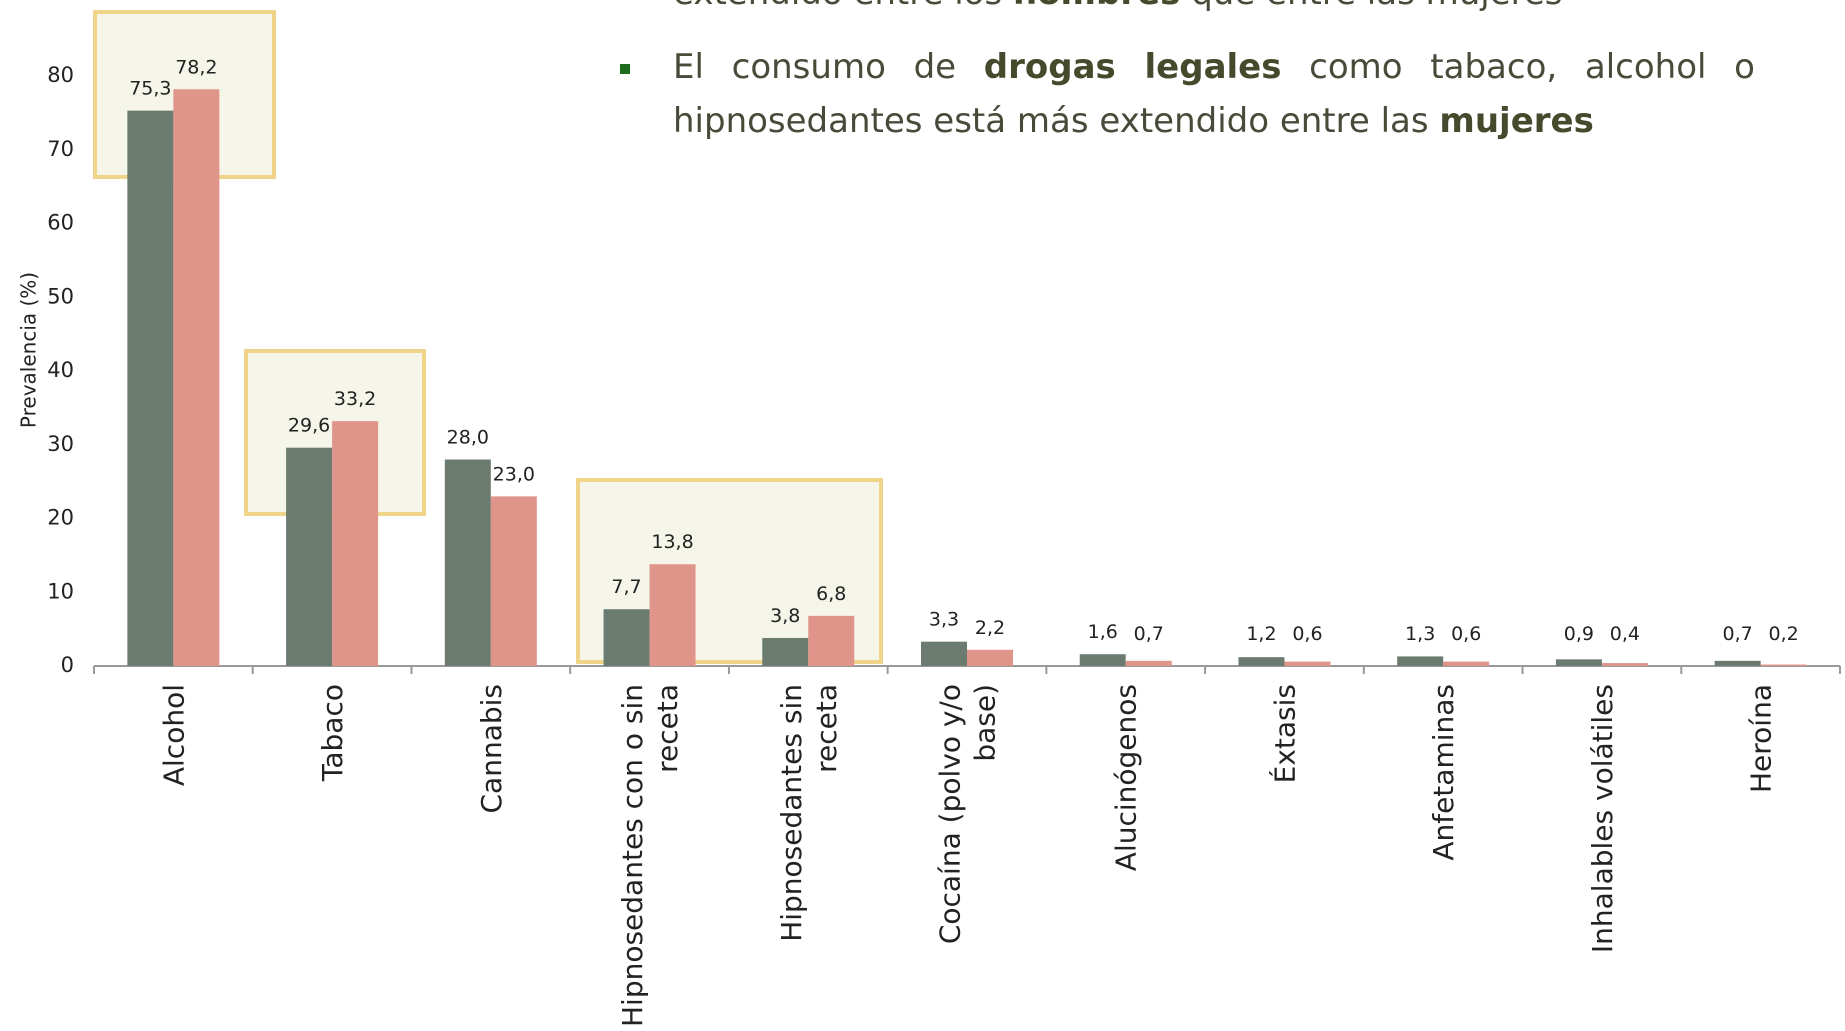 The height and width of the screenshot is (1031, 1845). What do you see at coordinates (67, 665) in the screenshot?
I see `y-tick-label: 0` at bounding box center [67, 665].